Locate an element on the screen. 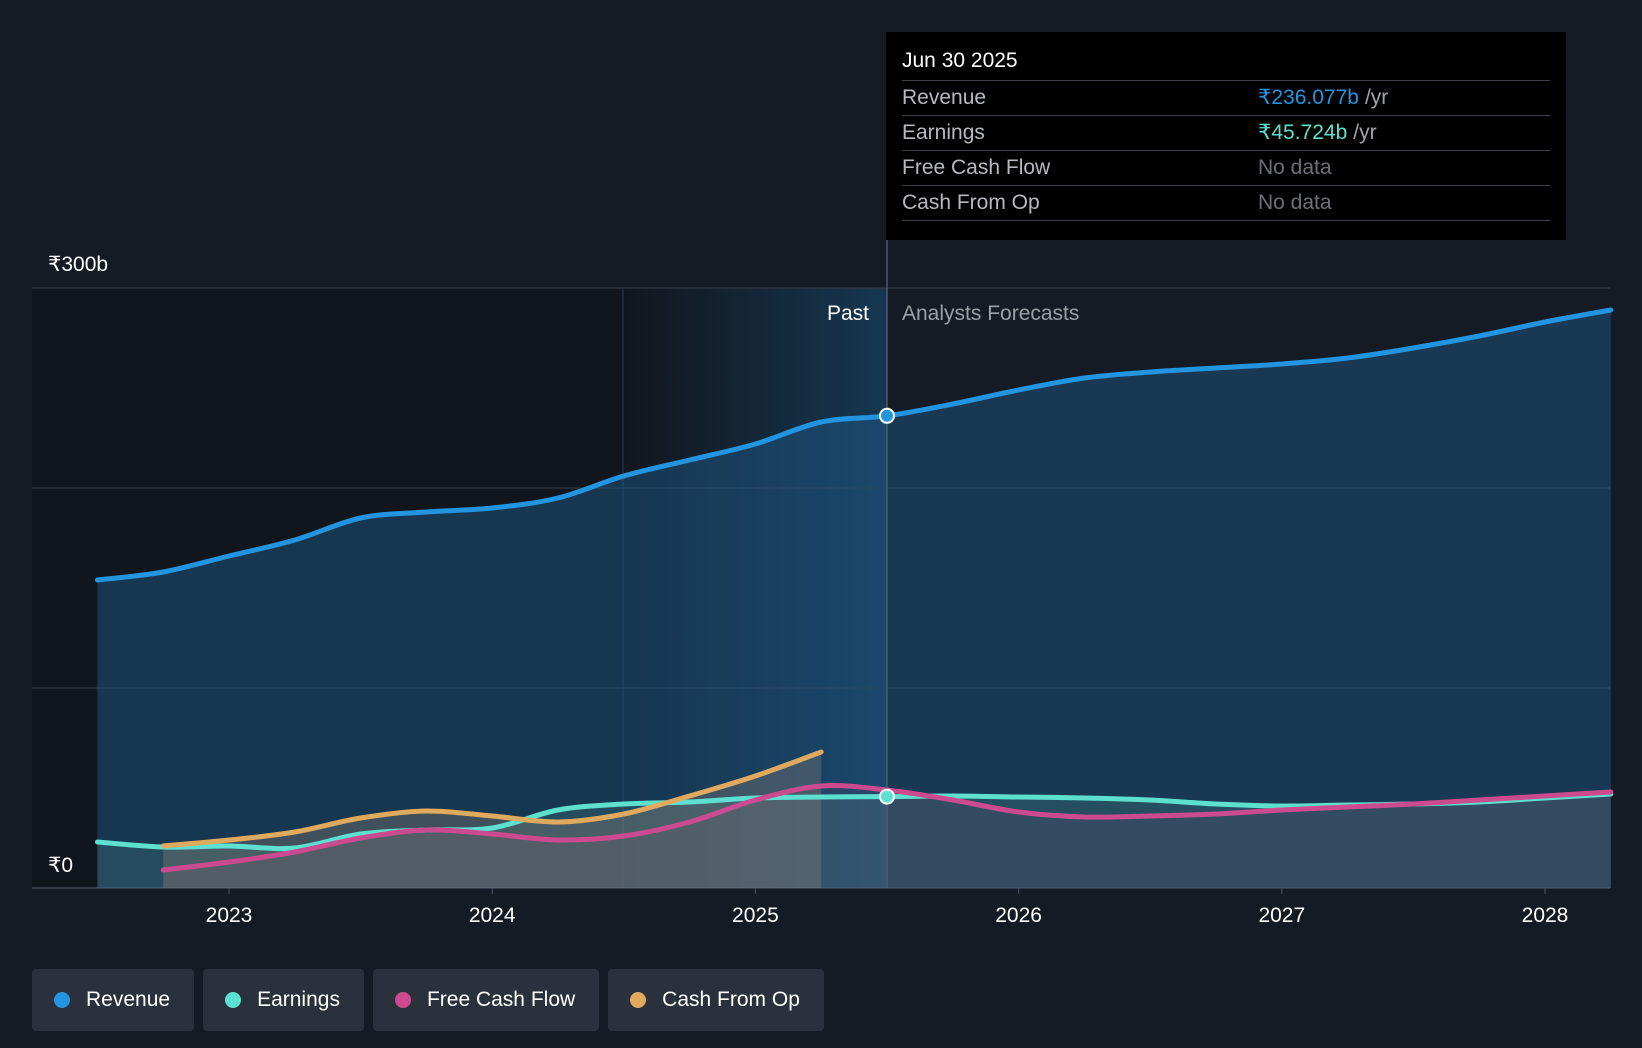  x-tick-label: 2027 is located at coordinates (1281, 915).